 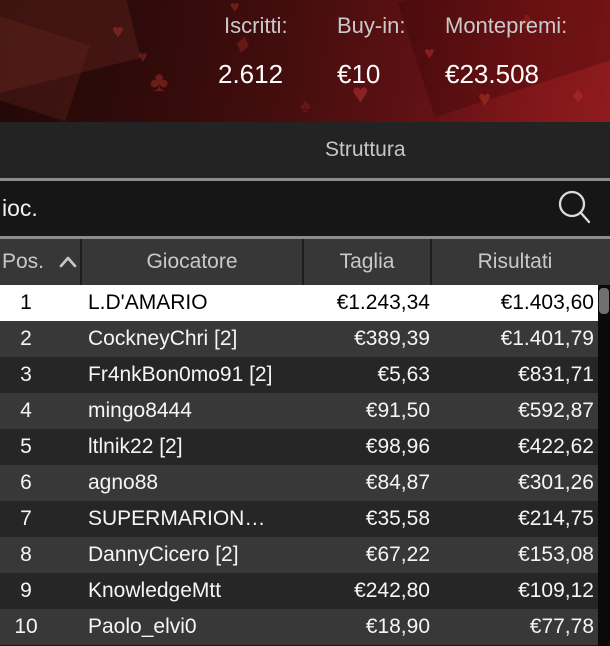 I want to click on row-player: mingo8444, so click(x=140, y=410).